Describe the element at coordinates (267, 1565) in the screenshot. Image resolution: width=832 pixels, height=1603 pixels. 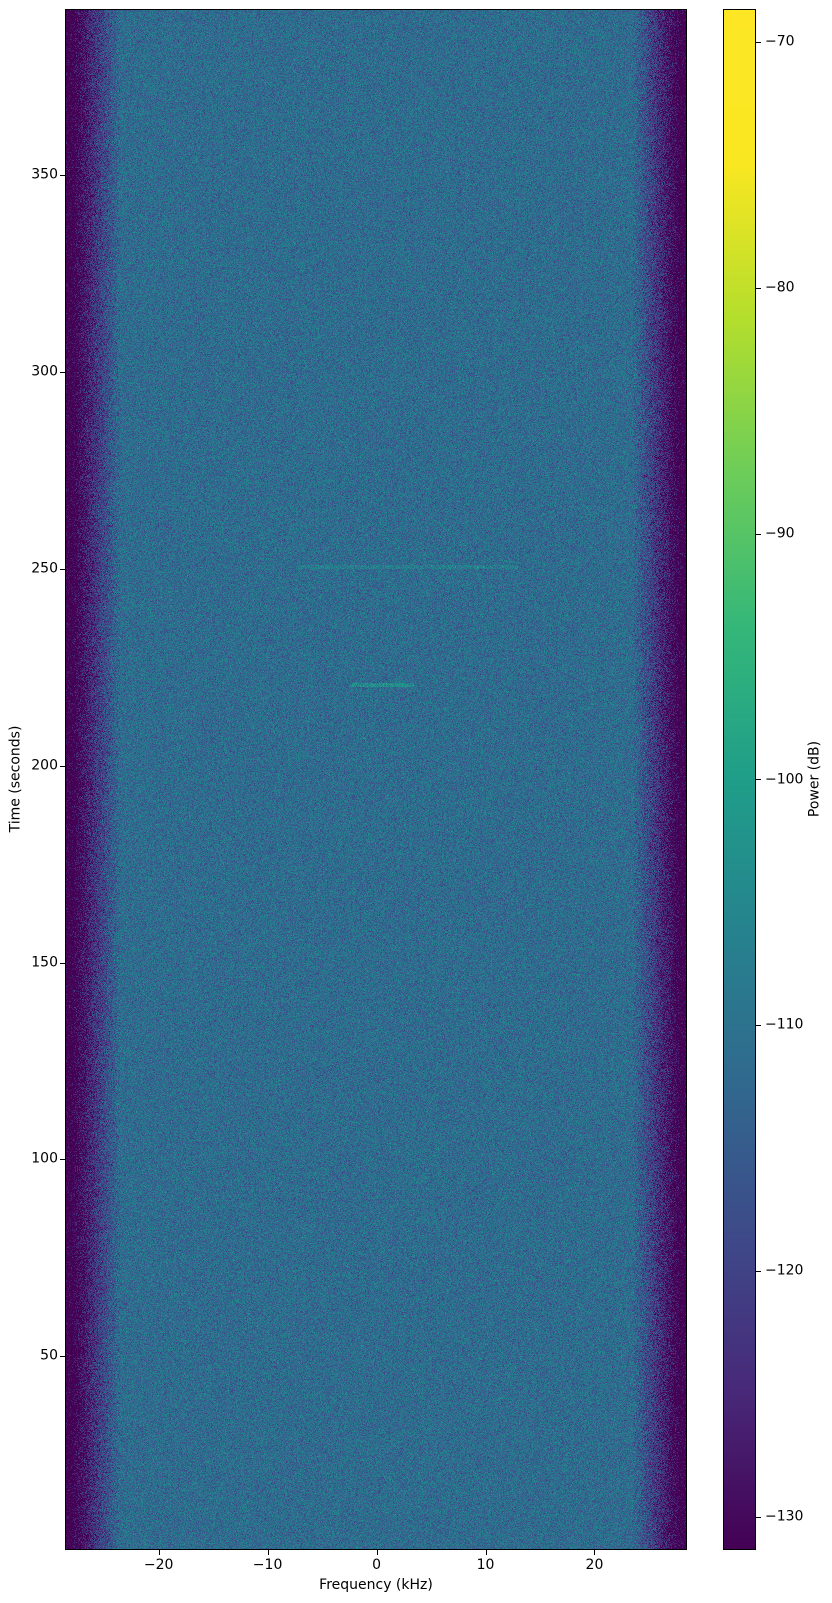
I see `x-tick-label: −10` at that location.